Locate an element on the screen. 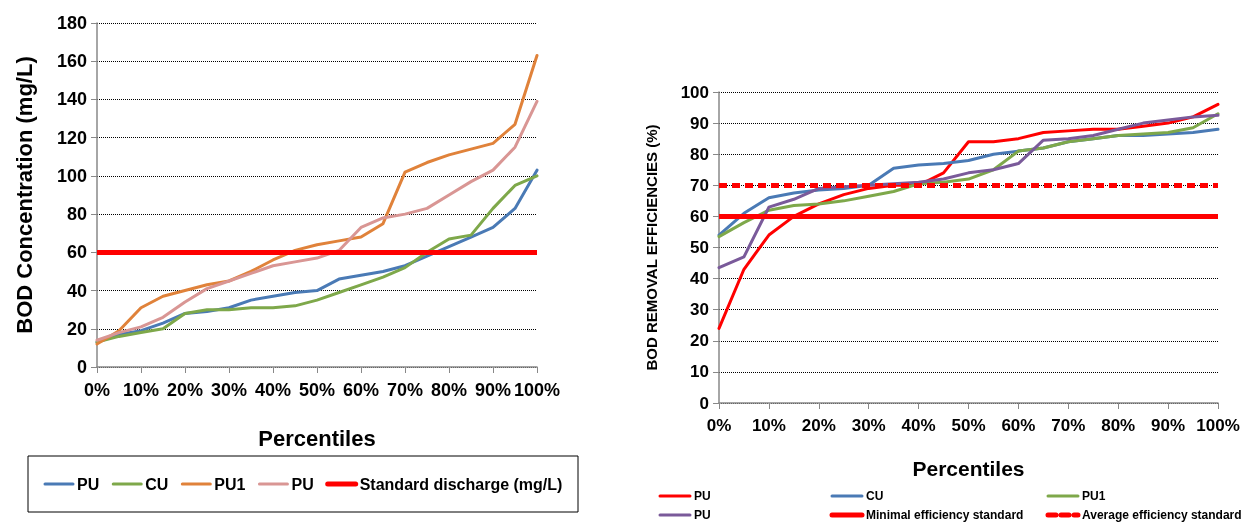  y-tick-label: 120 is located at coordinates (71, 137).